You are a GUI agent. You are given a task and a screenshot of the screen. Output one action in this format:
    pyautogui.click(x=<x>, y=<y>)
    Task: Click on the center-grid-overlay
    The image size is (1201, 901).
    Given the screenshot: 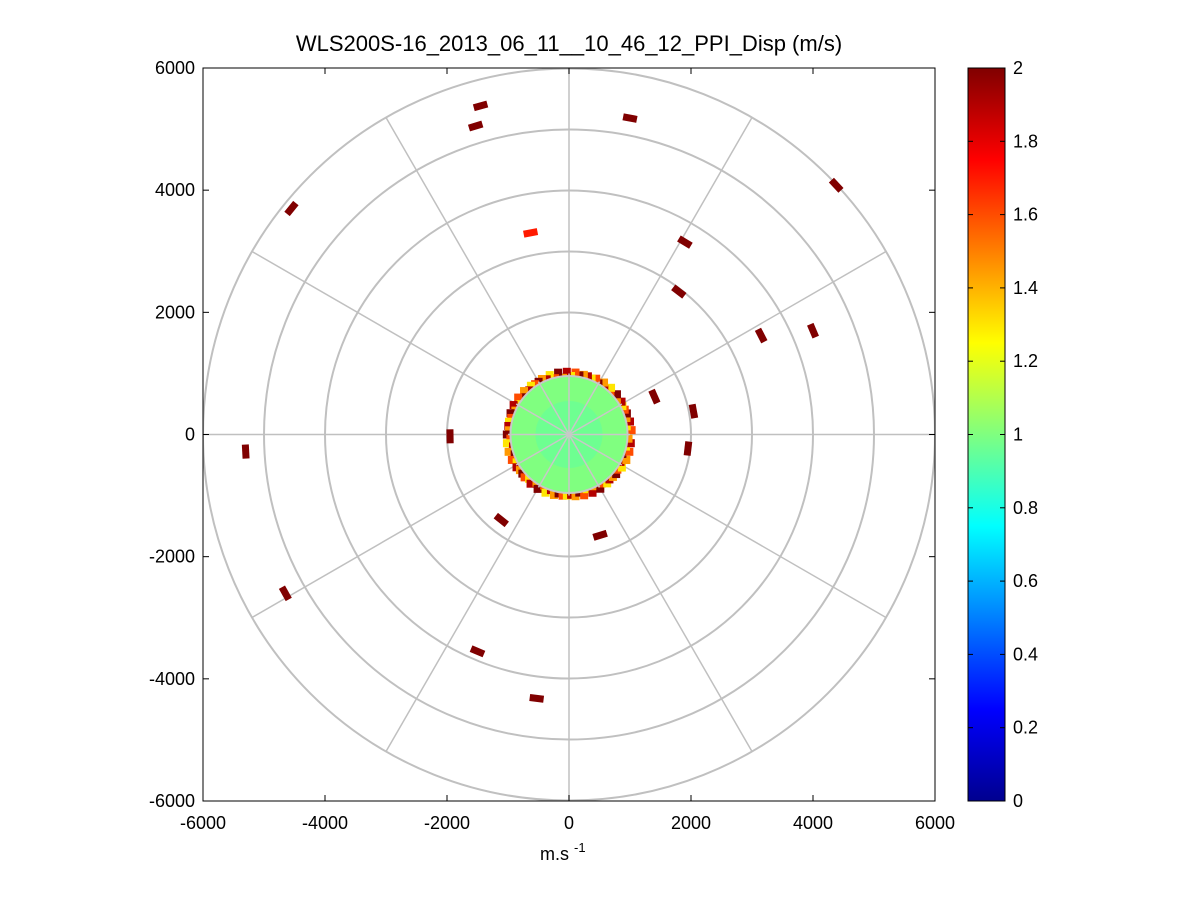 What is the action you would take?
    pyautogui.click(x=569, y=434)
    